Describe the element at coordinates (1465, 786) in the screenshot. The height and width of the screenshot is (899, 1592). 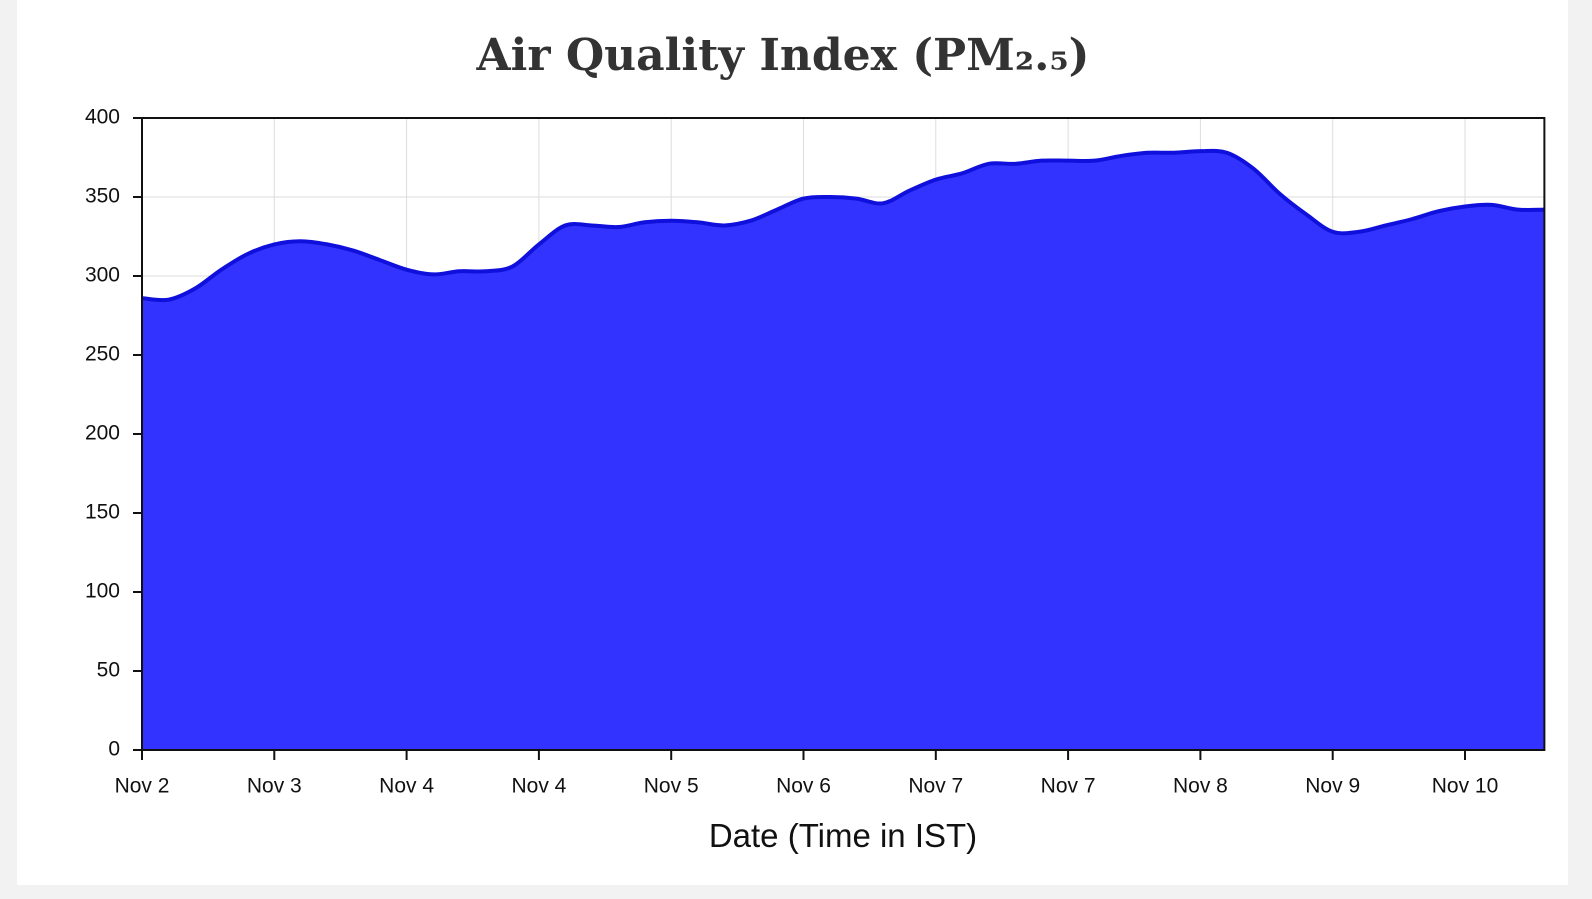
I see `x-tick-label: Nov 10` at that location.